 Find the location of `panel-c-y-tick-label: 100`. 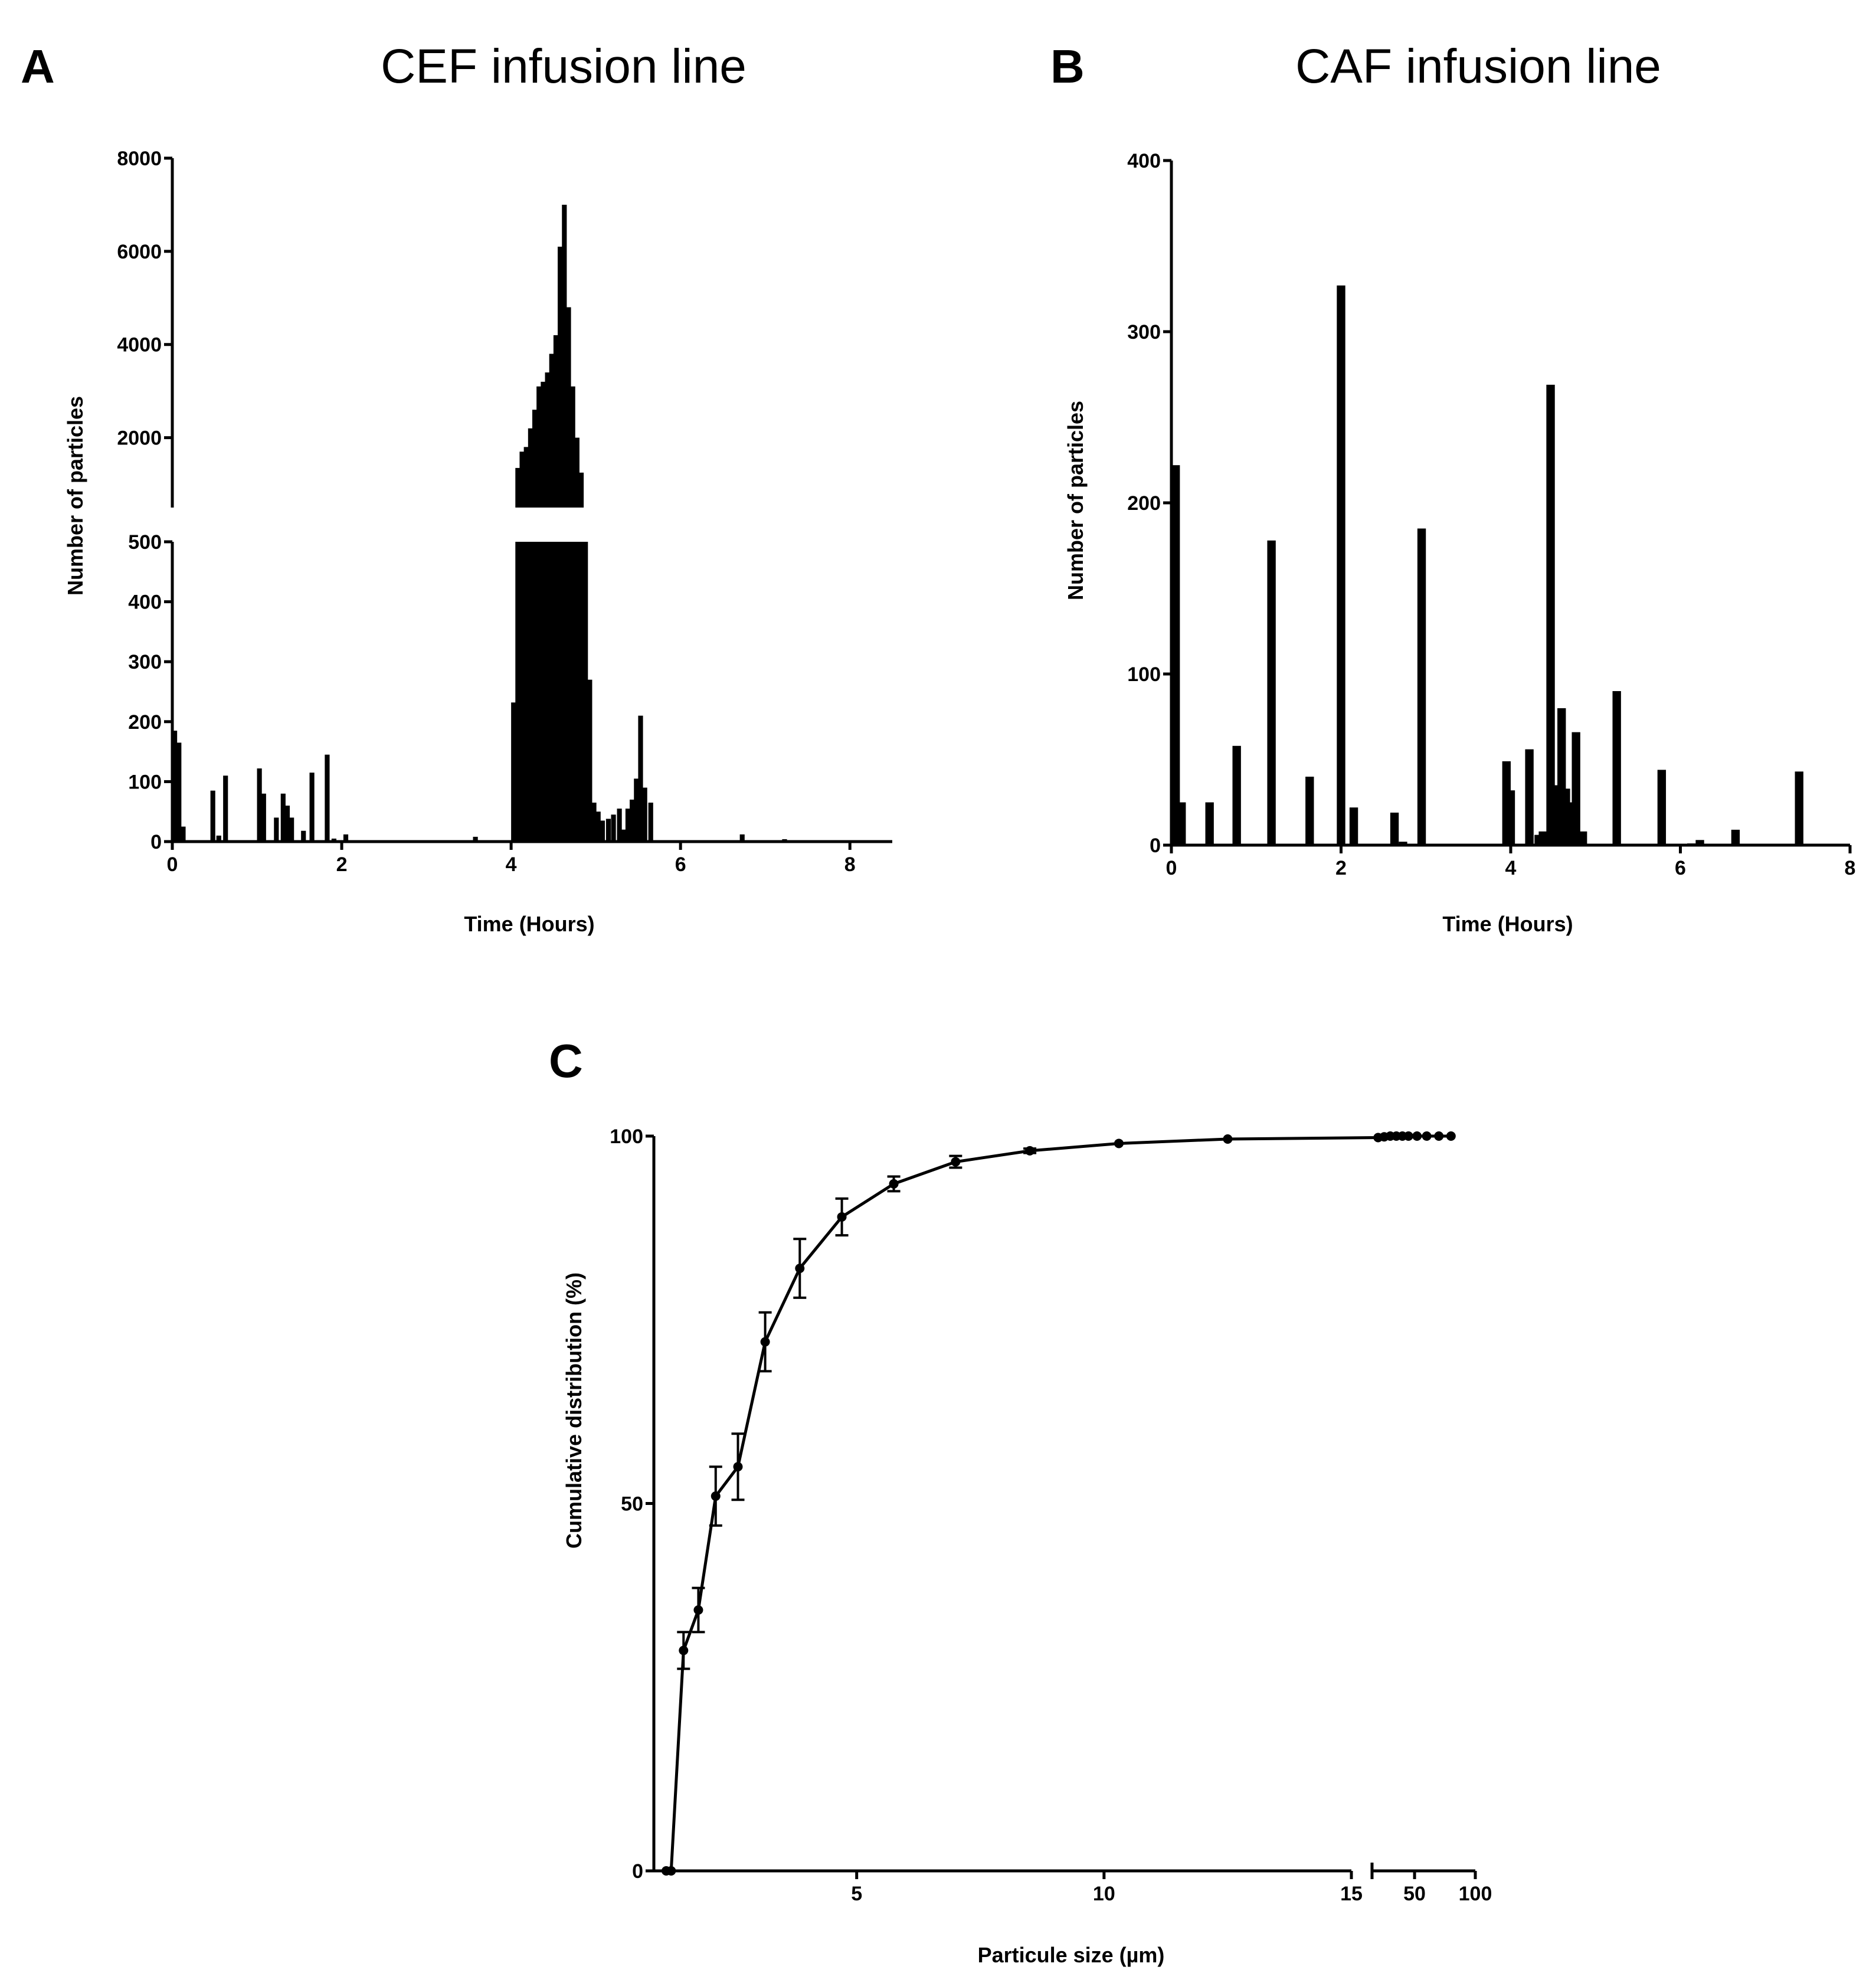

panel-c-y-tick-label: 100 is located at coordinates (626, 1136).